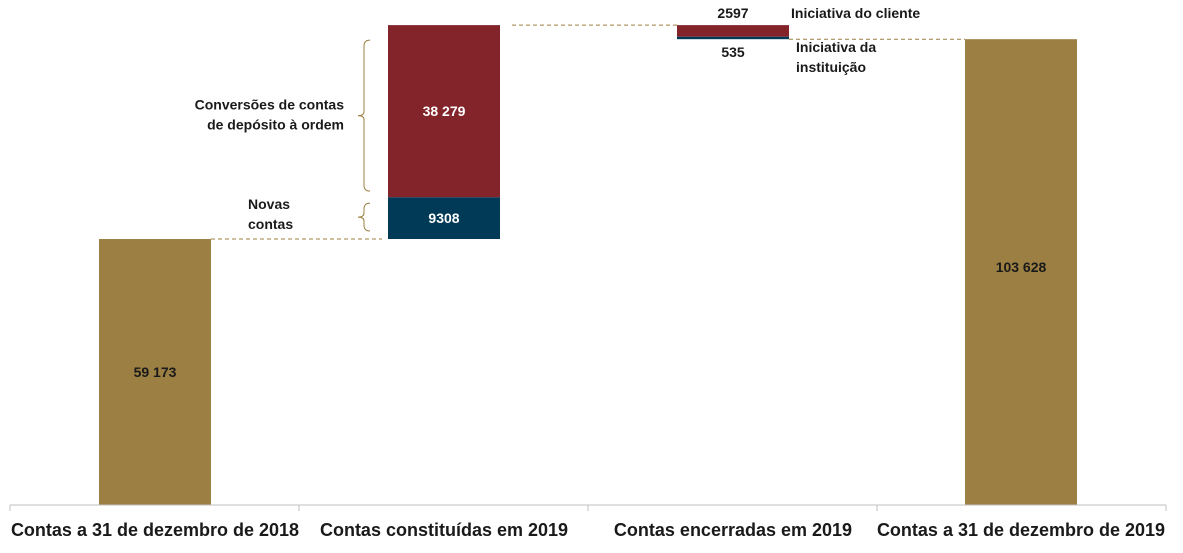  What do you see at coordinates (831, 67) in the screenshot?
I see `annotation-institution-initiative: instituição` at bounding box center [831, 67].